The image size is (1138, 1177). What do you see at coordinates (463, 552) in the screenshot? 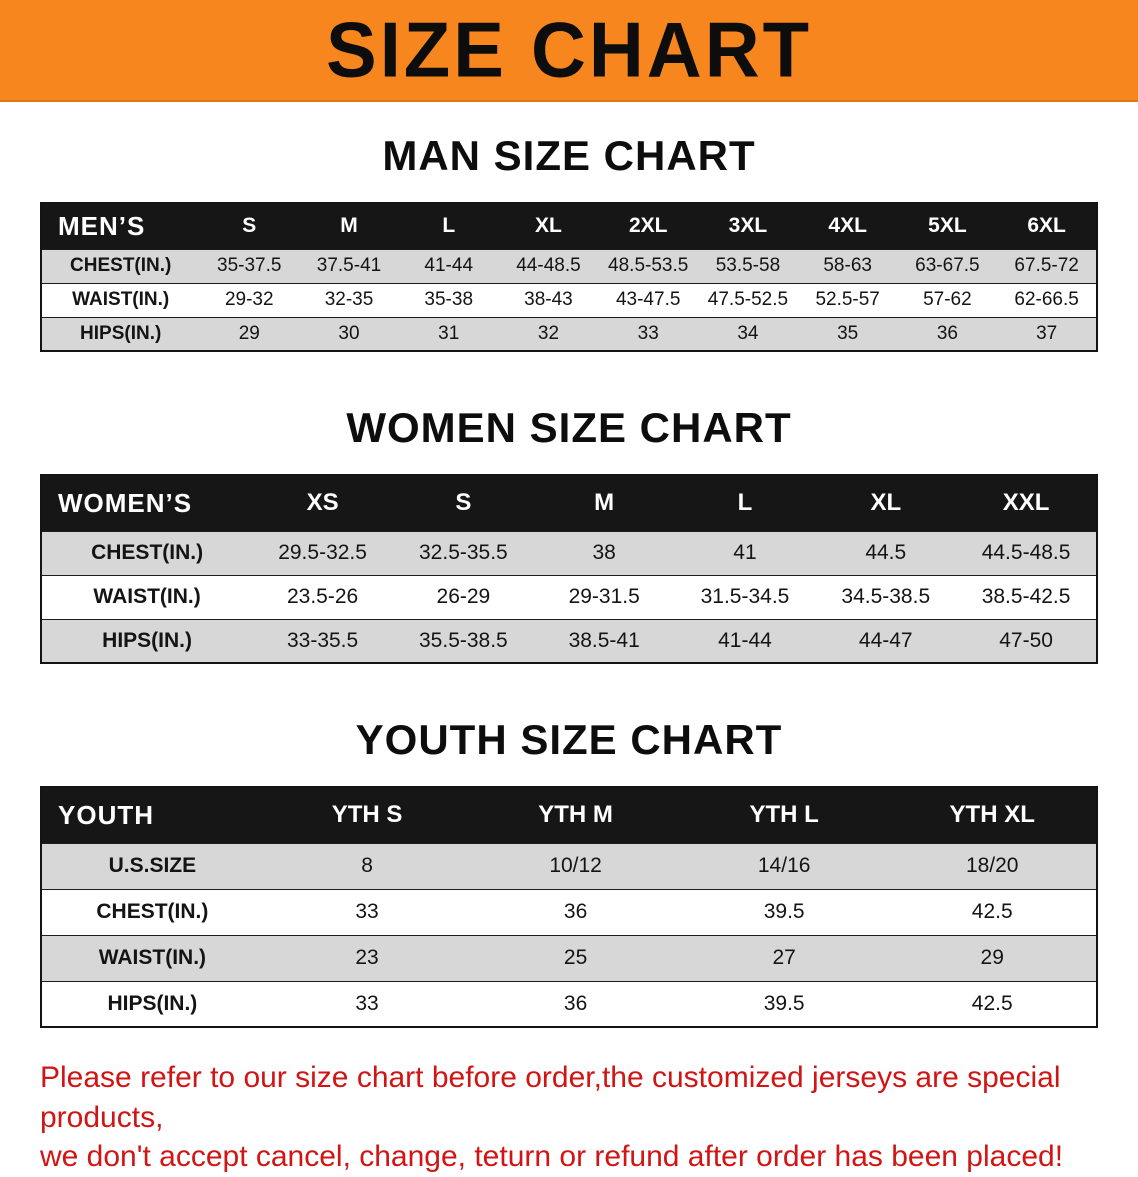
I see `size-value-cell: 32.5-35.5` at bounding box center [463, 552].